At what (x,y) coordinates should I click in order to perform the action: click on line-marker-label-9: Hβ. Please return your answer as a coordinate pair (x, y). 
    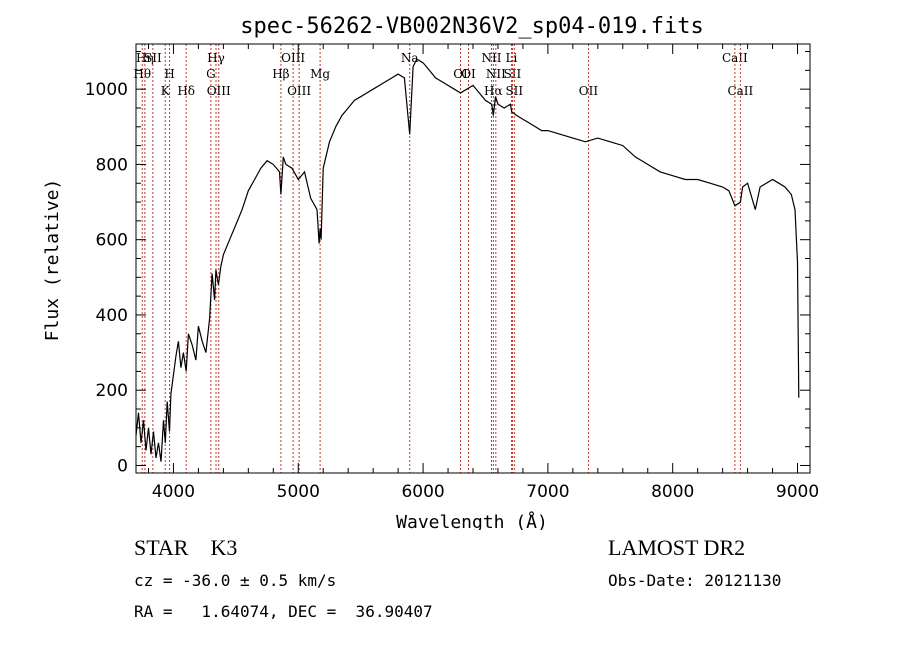
    Looking at the image, I should click on (280, 74).